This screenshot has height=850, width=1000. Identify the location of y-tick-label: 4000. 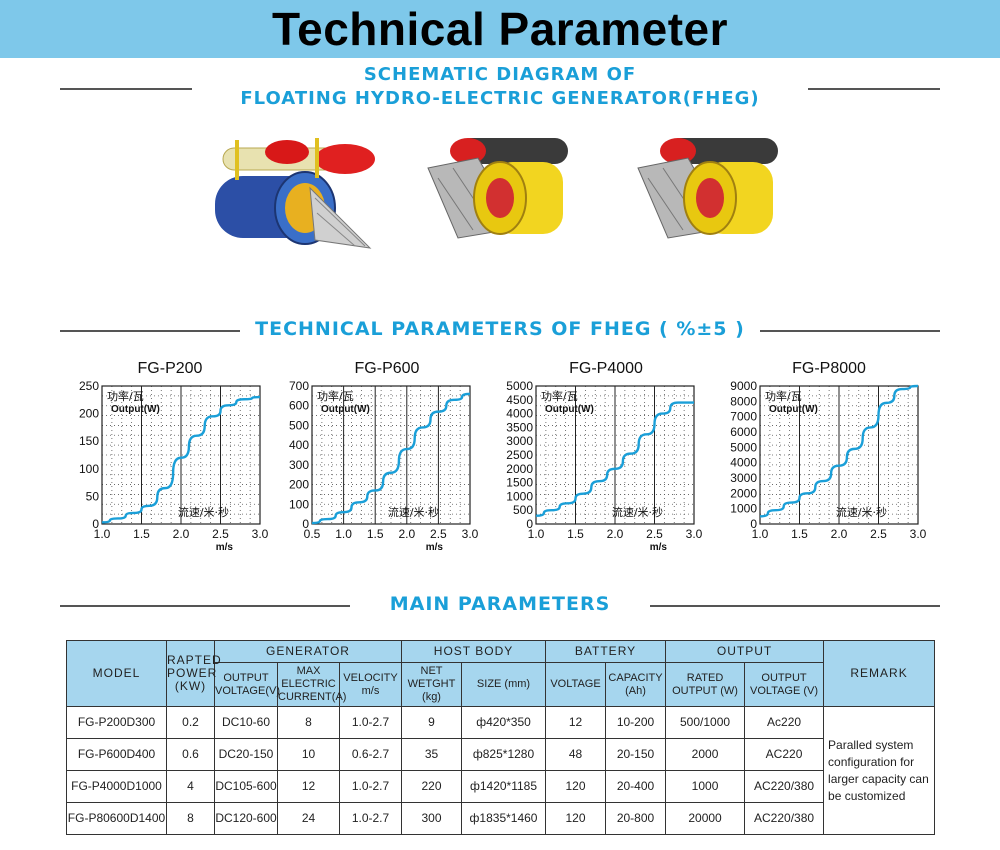
(743, 463).